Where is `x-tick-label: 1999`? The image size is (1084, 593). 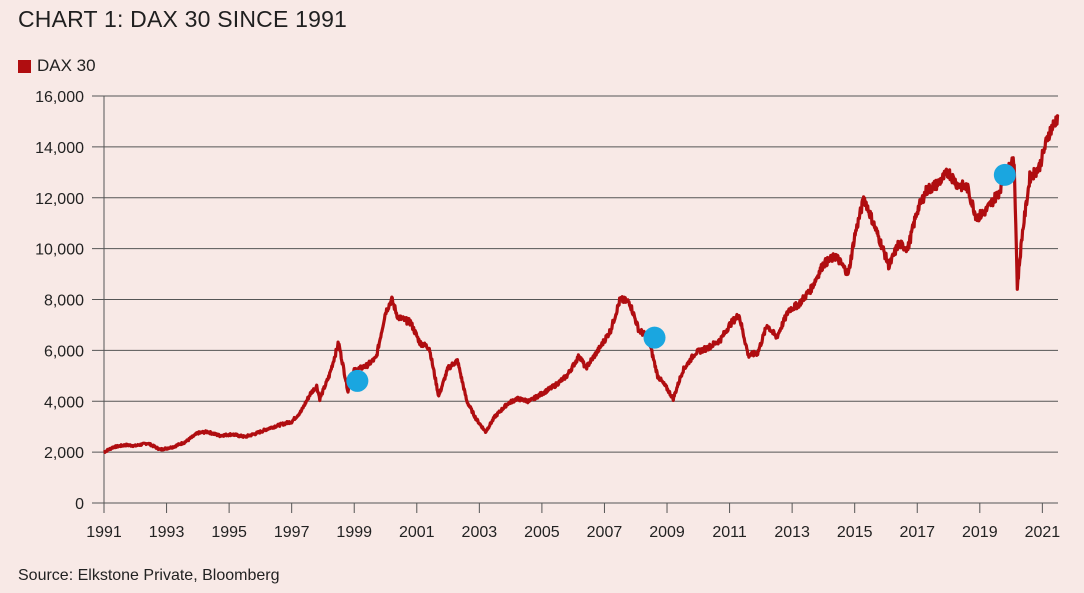 x-tick-label: 1999 is located at coordinates (354, 532).